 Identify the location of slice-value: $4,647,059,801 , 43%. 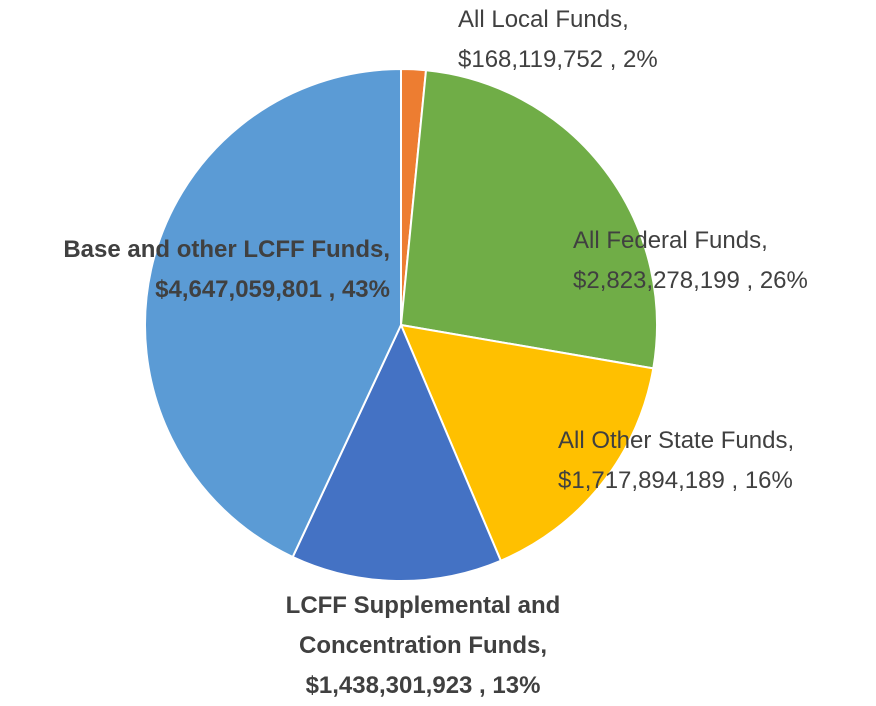
(272, 289).